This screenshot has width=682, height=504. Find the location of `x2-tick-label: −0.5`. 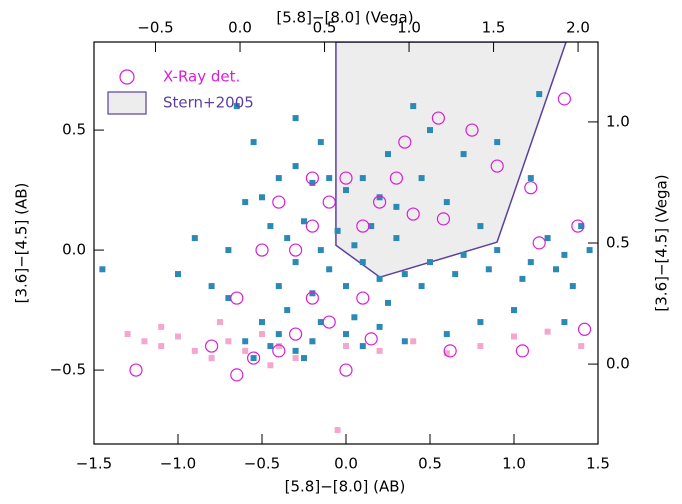

x2-tick-label: −0.5 is located at coordinates (155, 28).